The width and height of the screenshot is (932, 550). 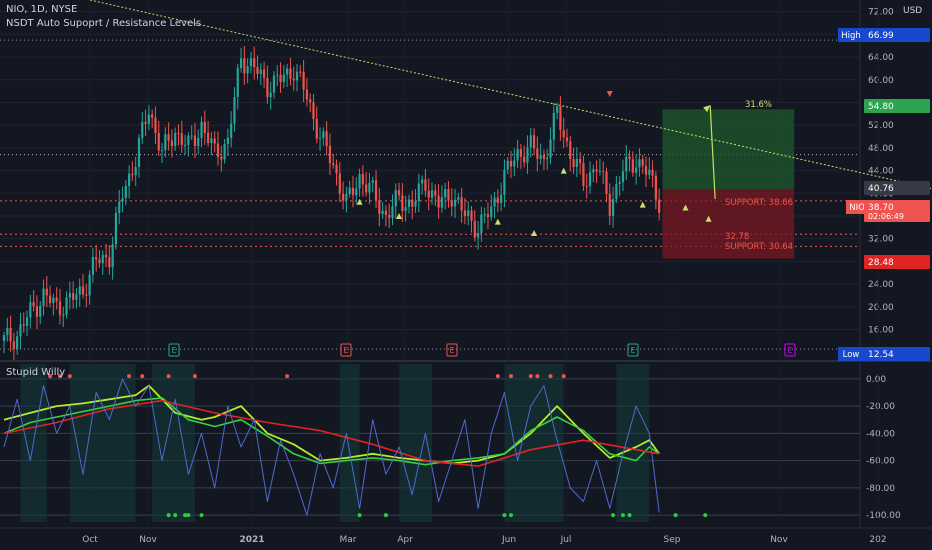 I want to click on price-tick-label: 20.00, so click(x=881, y=308).